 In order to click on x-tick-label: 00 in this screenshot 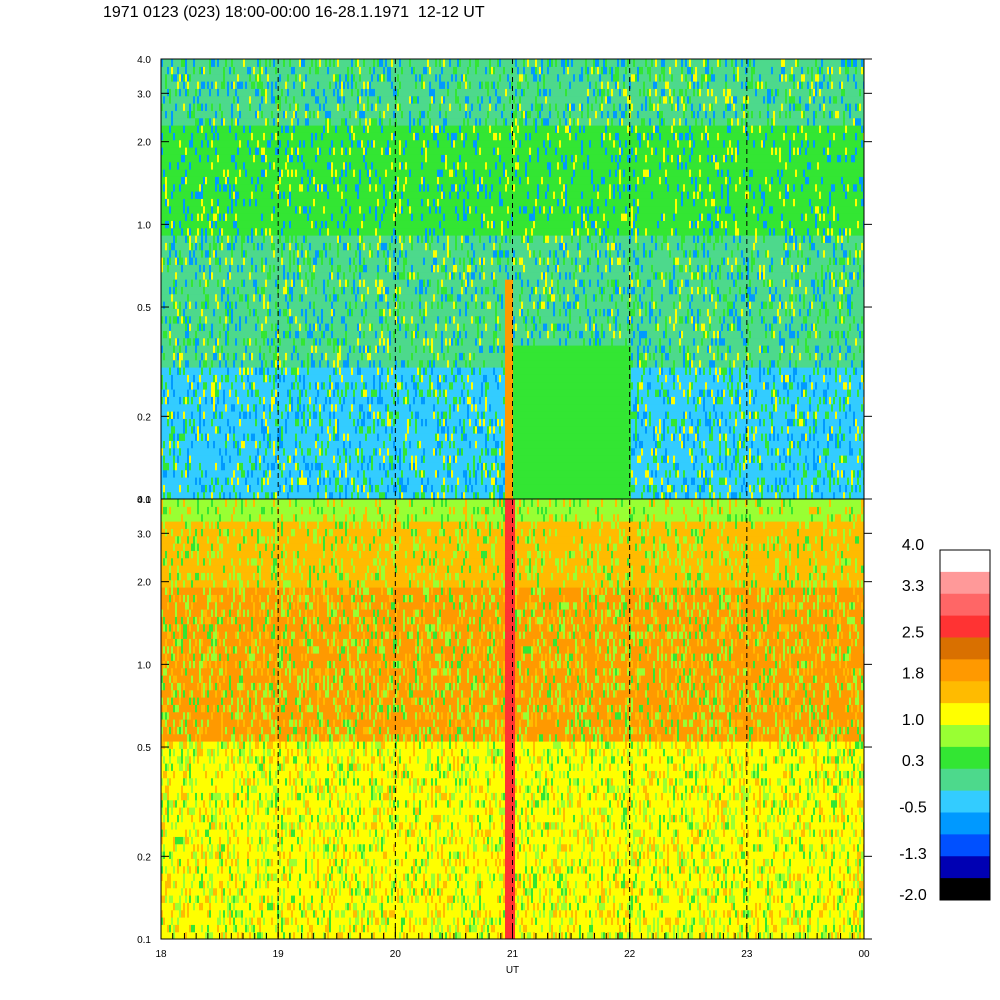, I will do `click(864, 954)`.